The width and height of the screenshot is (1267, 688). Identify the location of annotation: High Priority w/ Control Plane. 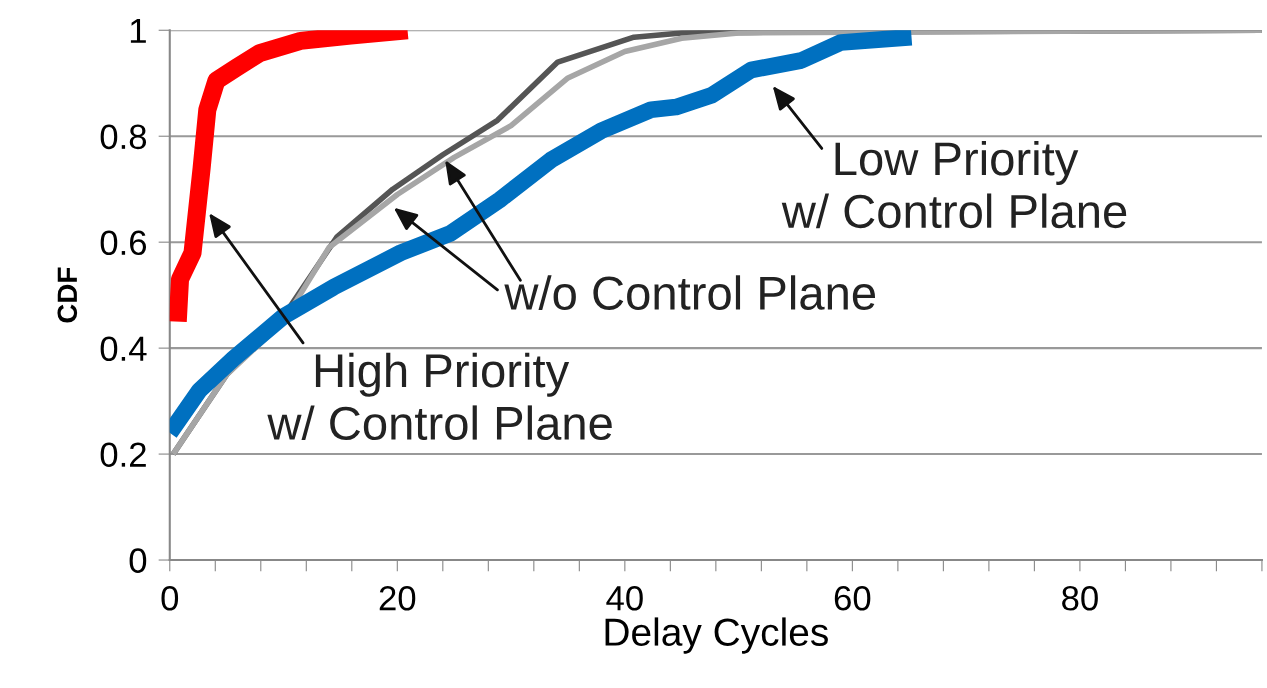
(439, 396).